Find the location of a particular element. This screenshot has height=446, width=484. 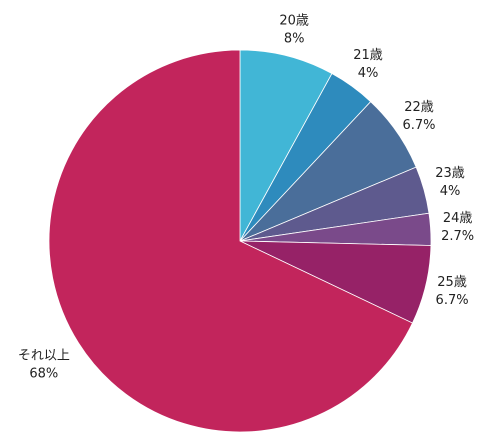

slice-label: それ以上 is located at coordinates (44, 355).